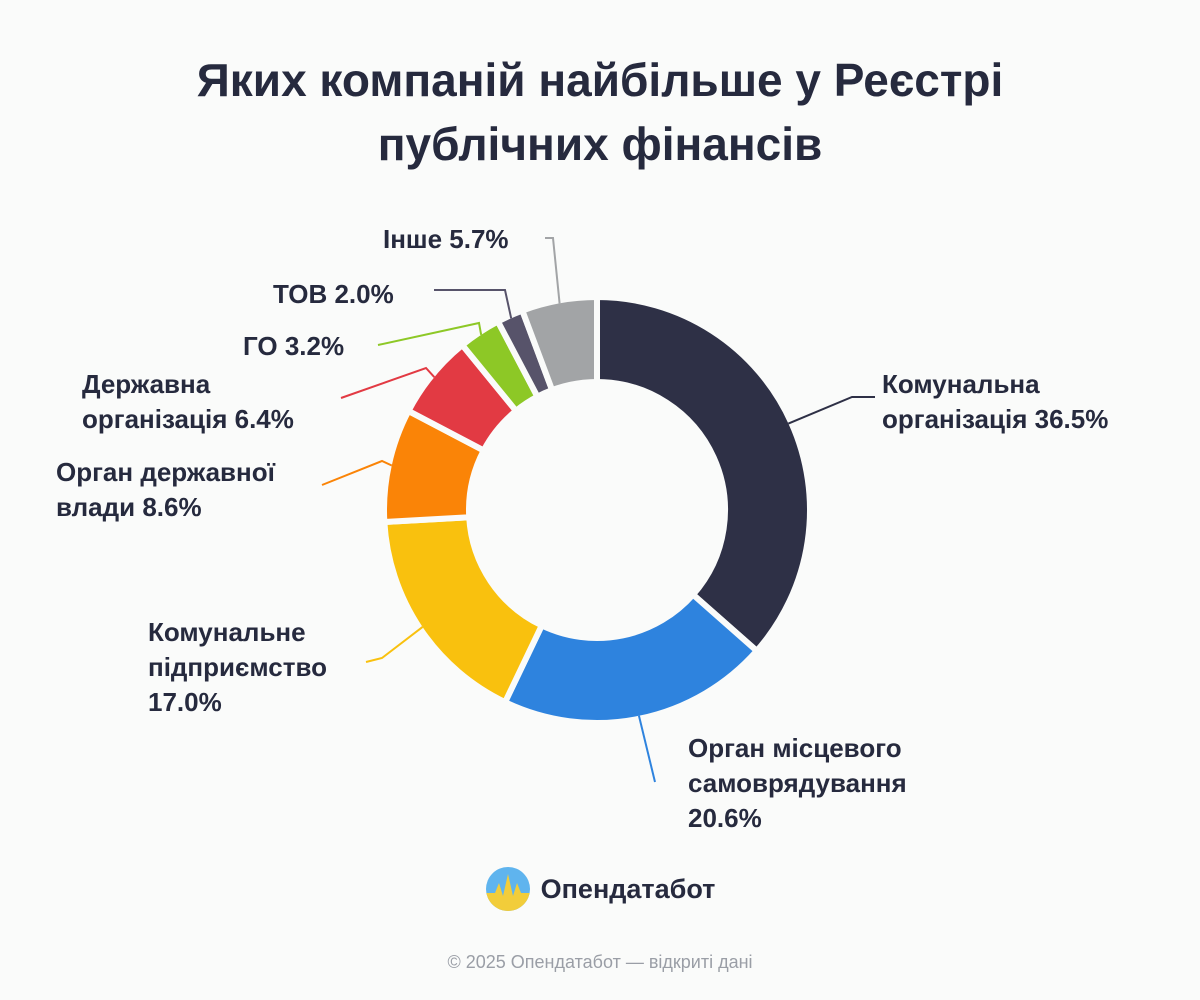 This screenshot has width=1200, height=1000. Describe the element at coordinates (185, 702) in the screenshot. I see `data-label-line: 17.0%` at that location.